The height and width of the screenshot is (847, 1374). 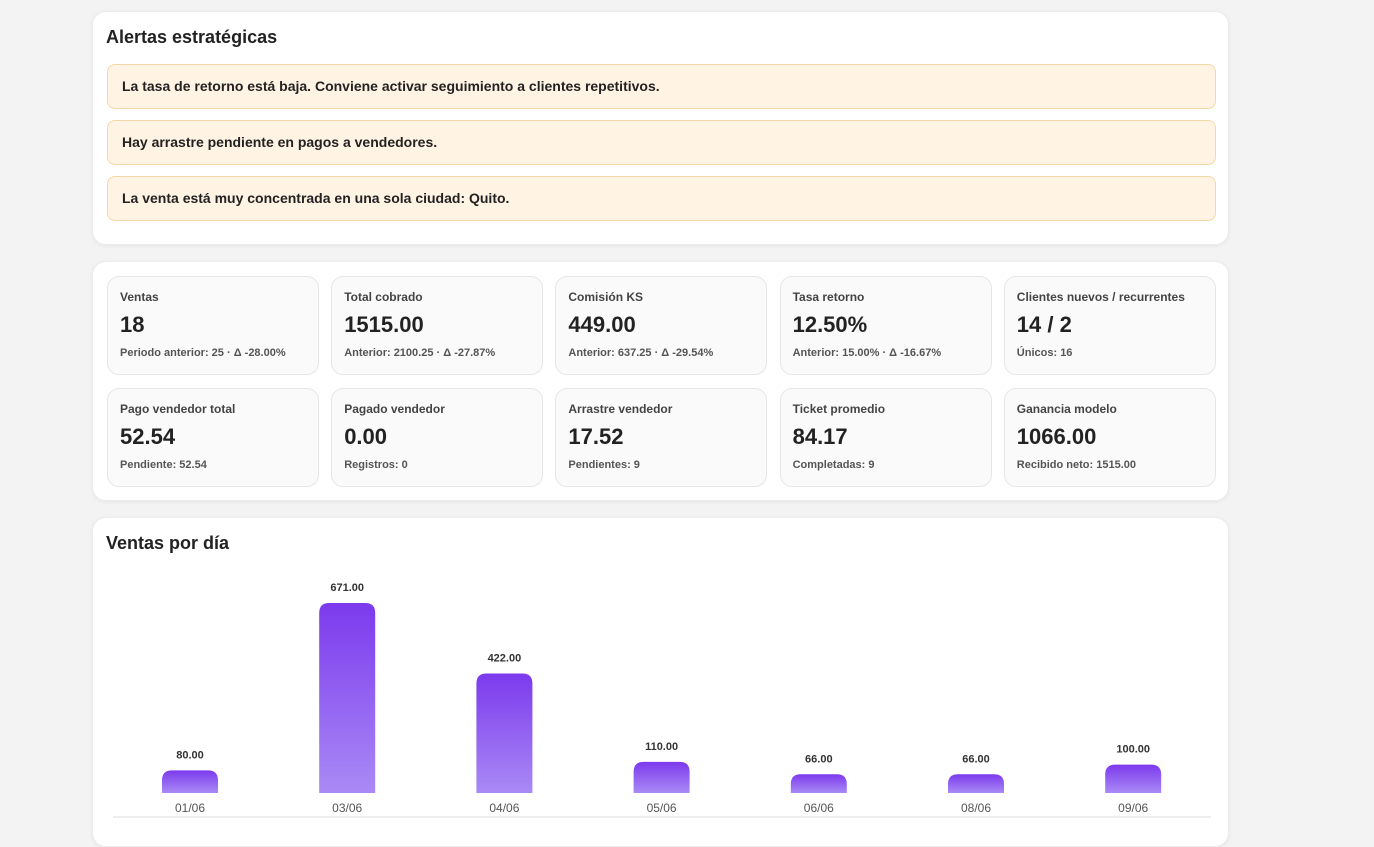 I want to click on kpi-note: Pendientes: 9, so click(x=604, y=465).